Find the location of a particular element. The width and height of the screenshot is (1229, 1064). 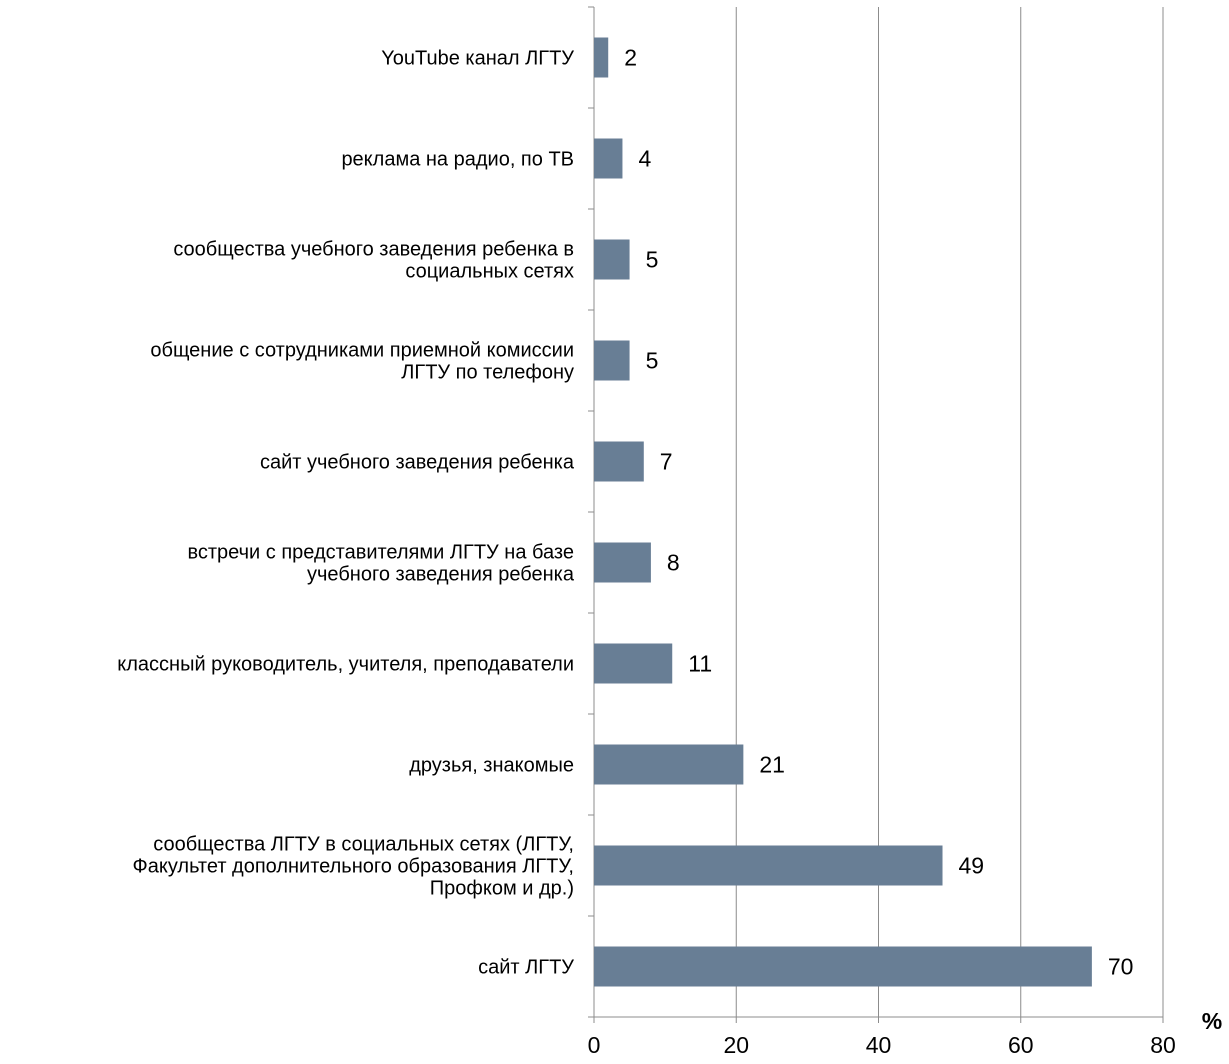

bar-value-label: 21 is located at coordinates (772, 765).